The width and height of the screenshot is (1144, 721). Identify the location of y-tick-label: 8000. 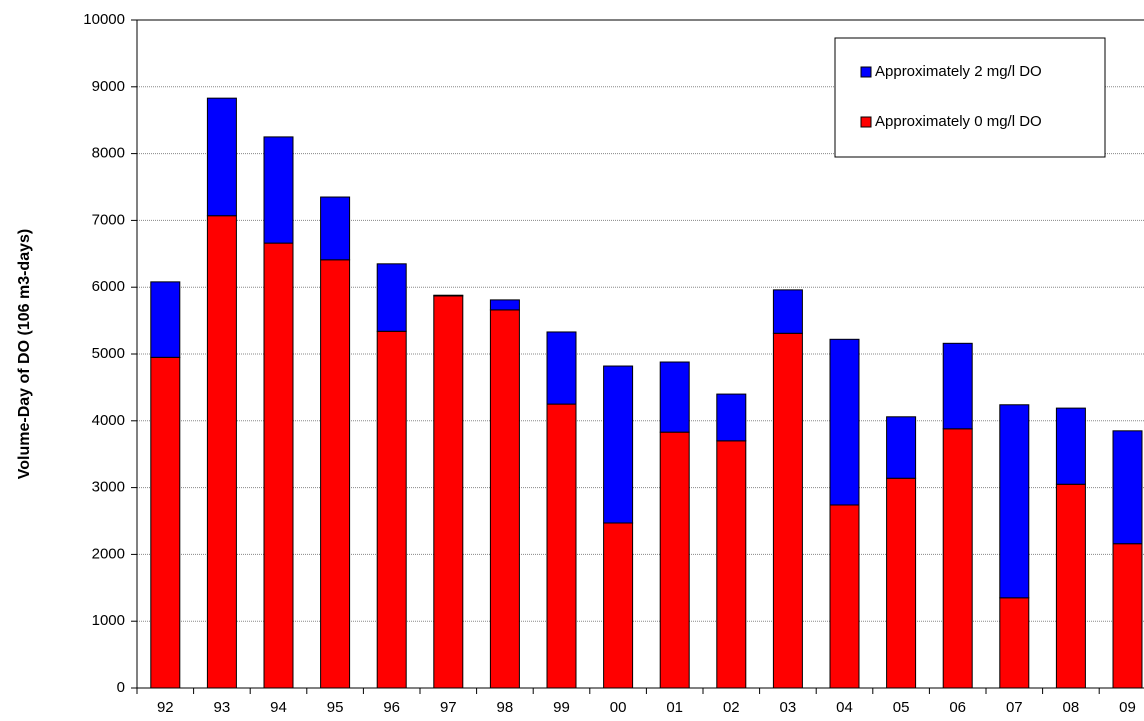
(108, 153).